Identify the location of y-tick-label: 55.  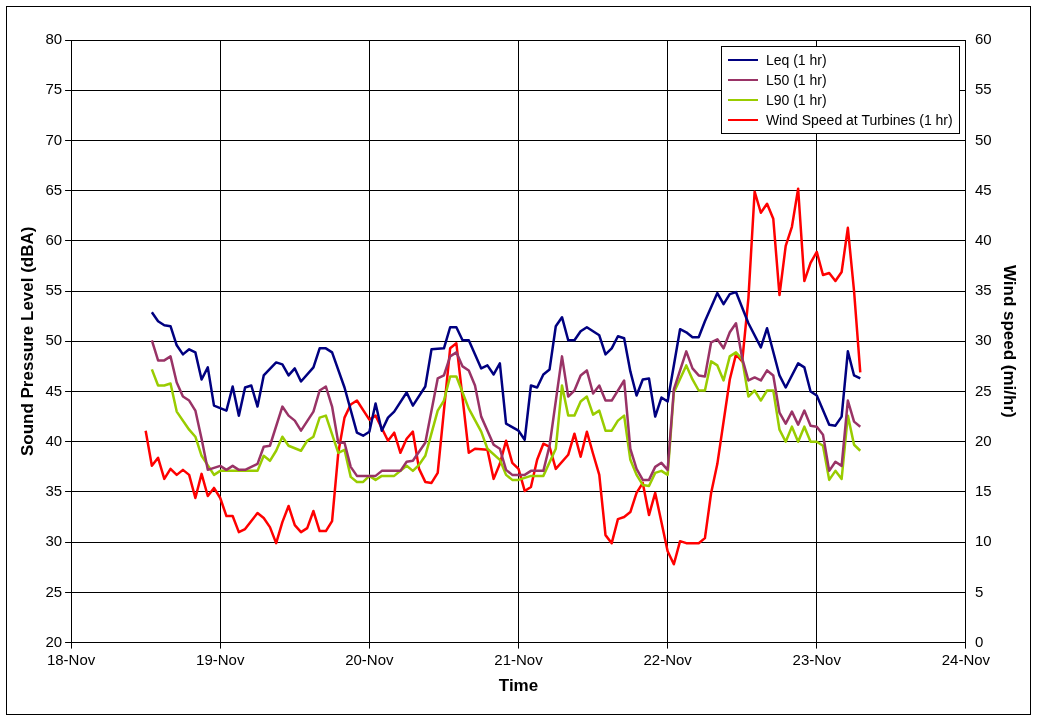
(54, 290).